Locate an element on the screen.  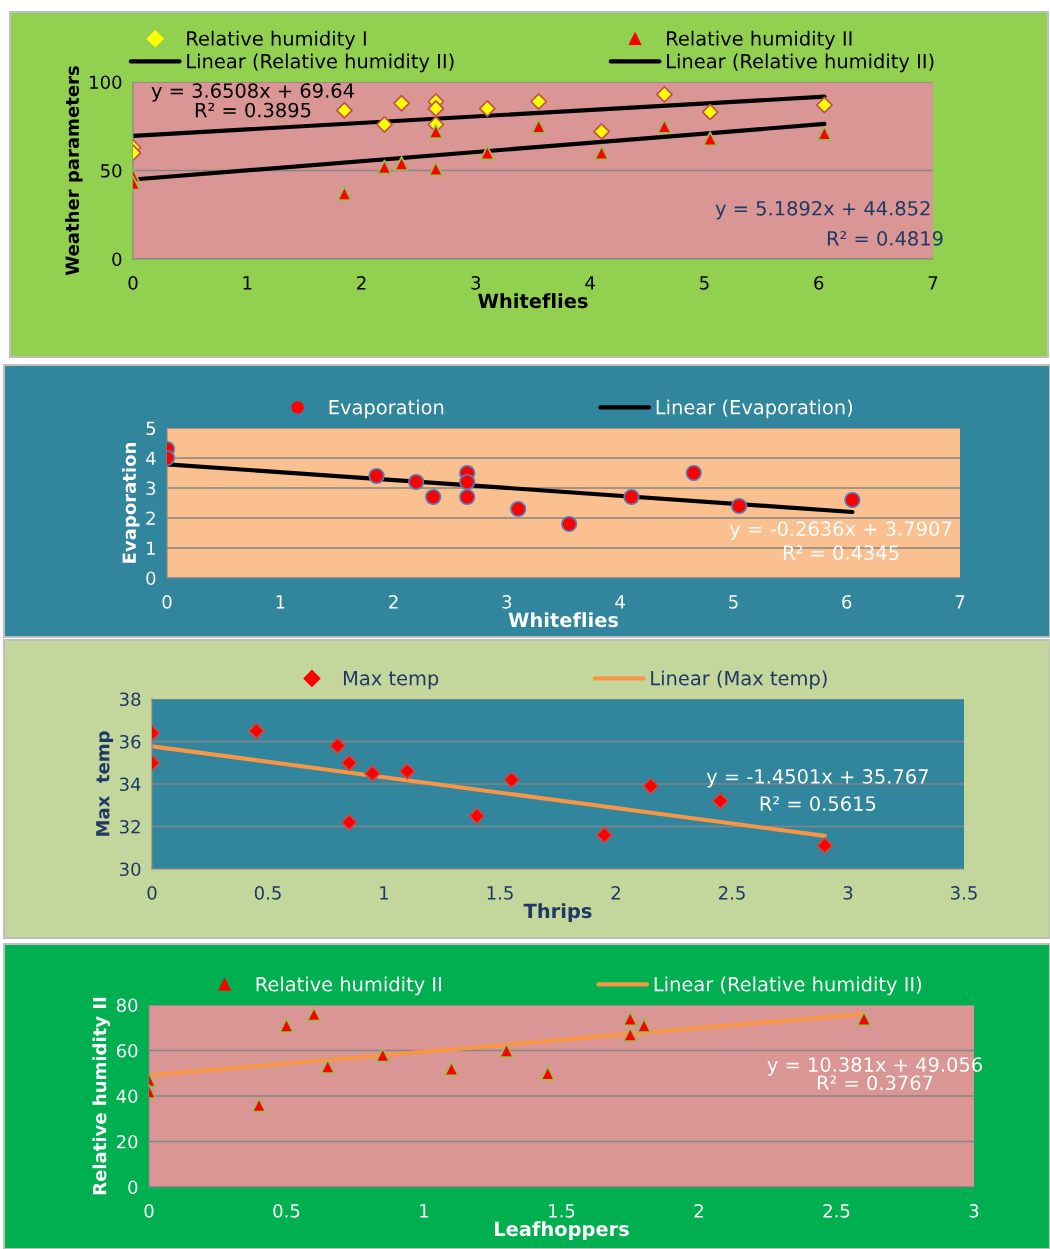
y-tick-label: 20 is located at coordinates (127, 1141).